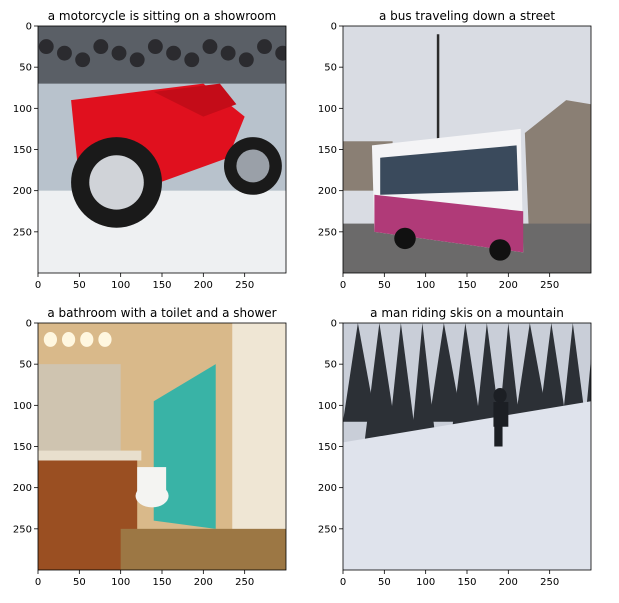  What do you see at coordinates (203, 549) in the screenshot?
I see `bathroom-floor` at bounding box center [203, 549].